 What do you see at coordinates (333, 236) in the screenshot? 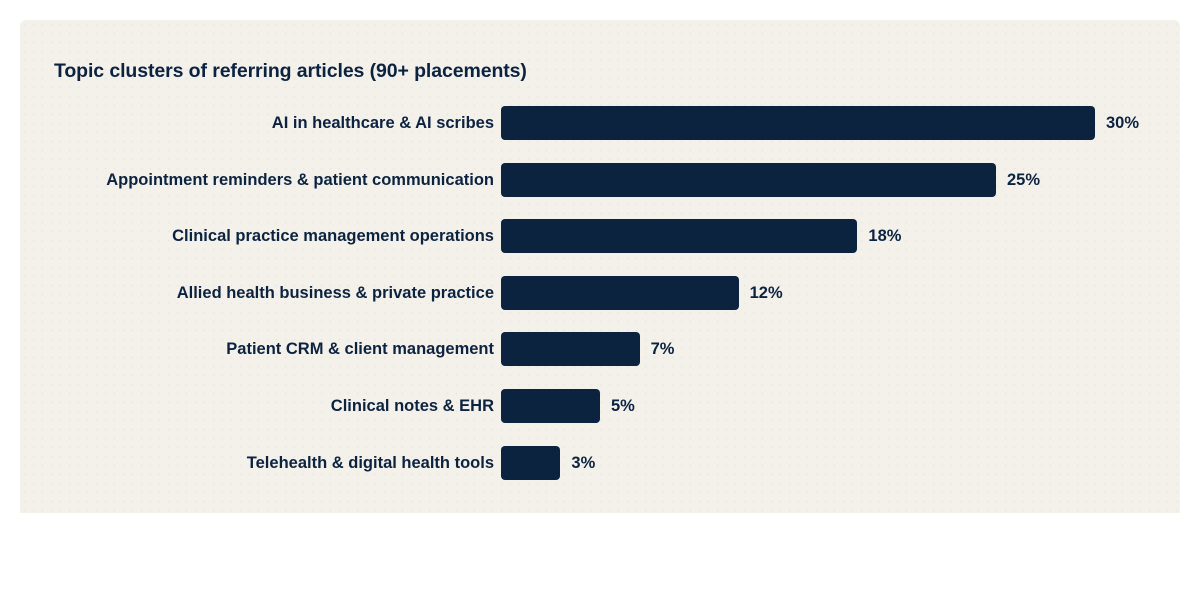
I see `category-label: Clinical practice management operations` at bounding box center [333, 236].